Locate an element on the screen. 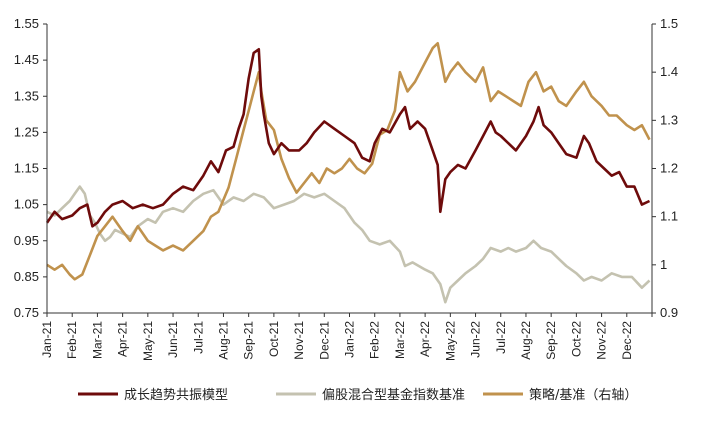  x-tick-label: Aug-21 is located at coordinates (223, 340).